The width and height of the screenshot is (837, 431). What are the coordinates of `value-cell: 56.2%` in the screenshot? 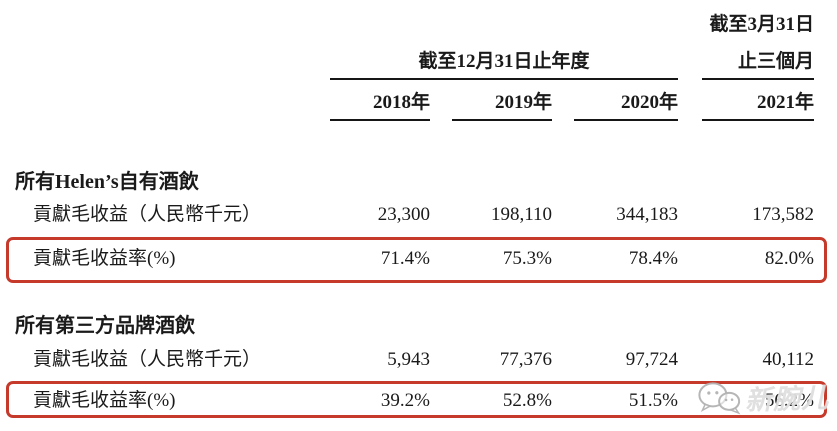 It's located at (789, 400).